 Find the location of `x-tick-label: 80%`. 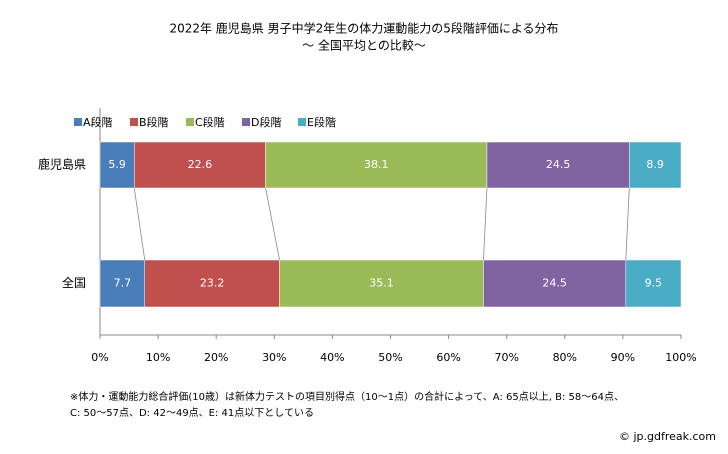

x-tick-label: 80% is located at coordinates (565, 357).